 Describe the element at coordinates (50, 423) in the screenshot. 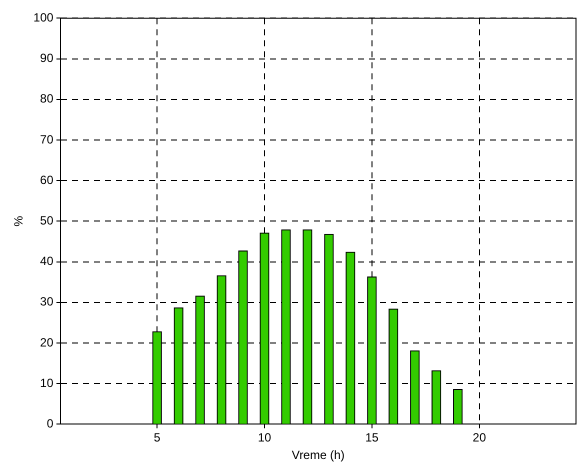

I see `y-tick-label: 0` at that location.